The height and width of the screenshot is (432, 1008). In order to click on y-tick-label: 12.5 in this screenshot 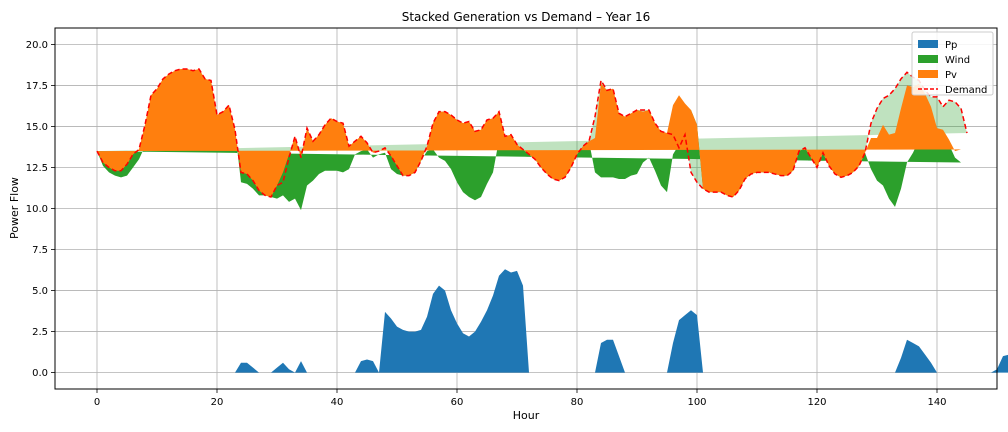, I will do `click(37, 168)`.